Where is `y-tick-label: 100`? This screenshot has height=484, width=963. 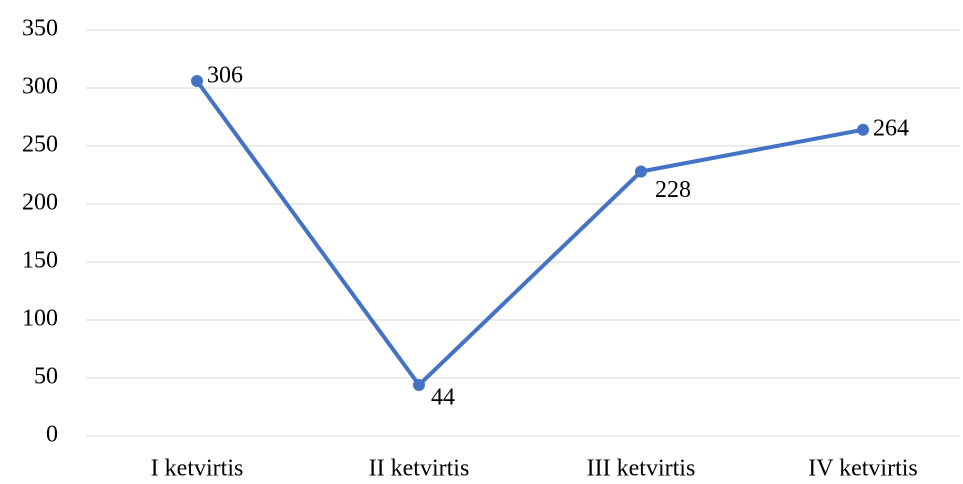 y-tick-label: 100 is located at coordinates (40, 319).